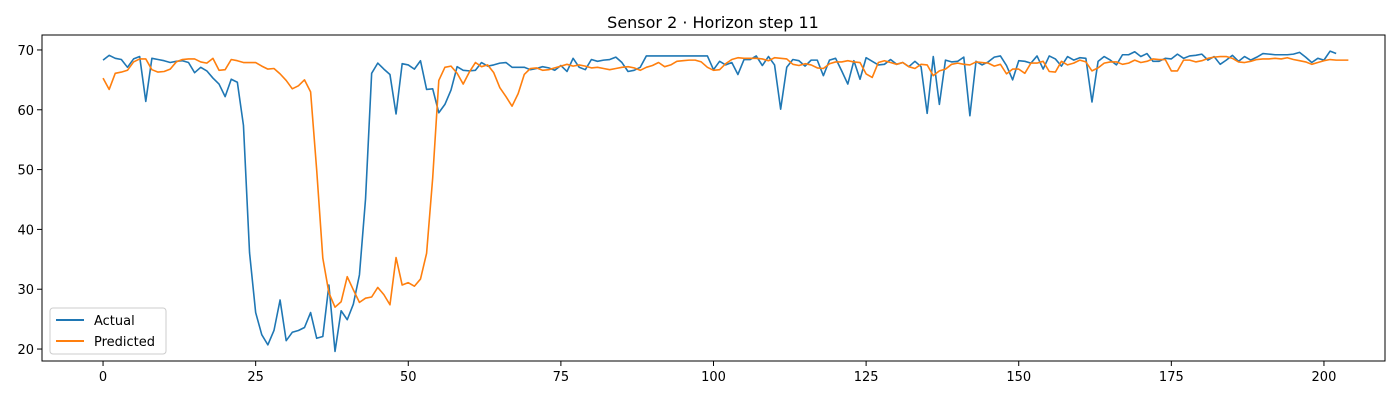 The height and width of the screenshot is (400, 1400). Describe the element at coordinates (255, 377) in the screenshot. I see `x-tick-label: 25` at that location.